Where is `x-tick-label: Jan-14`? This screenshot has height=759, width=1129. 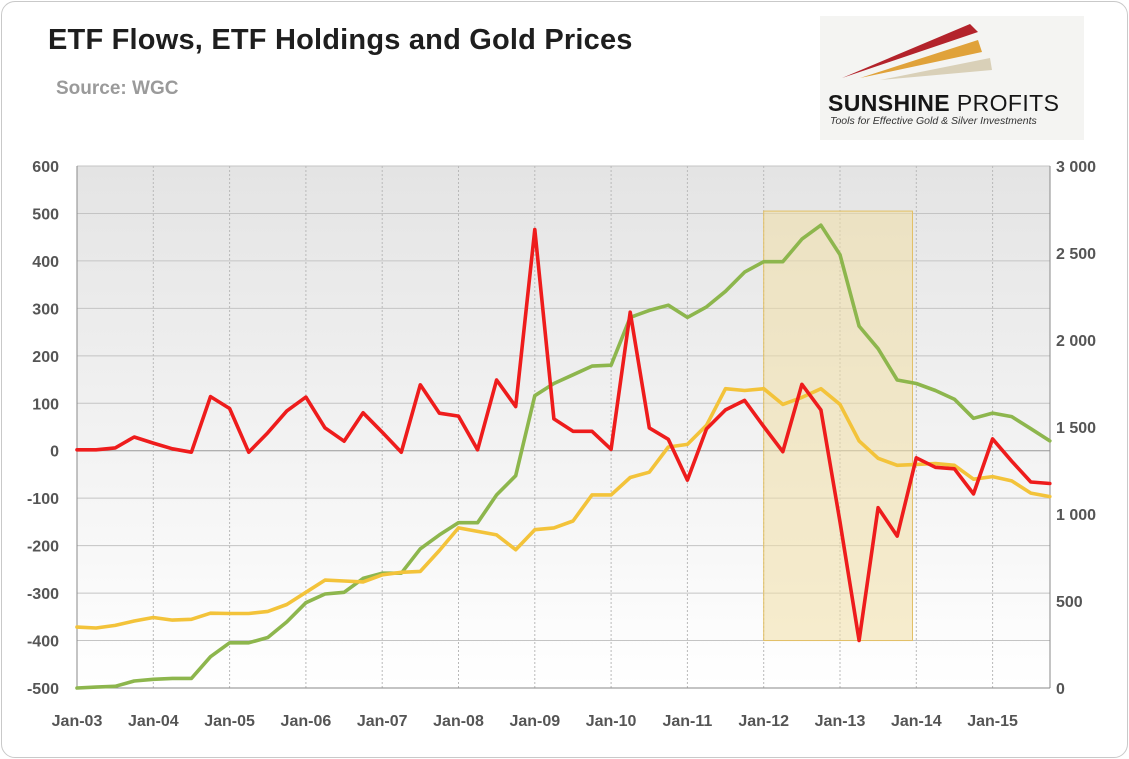 x-tick-label: Jan-14 is located at coordinates (916, 721).